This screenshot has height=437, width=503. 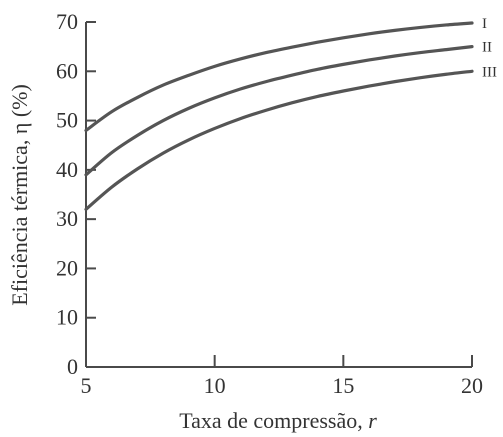 What do you see at coordinates (67, 21) in the screenshot?
I see `y-tick-label: 70` at bounding box center [67, 21].